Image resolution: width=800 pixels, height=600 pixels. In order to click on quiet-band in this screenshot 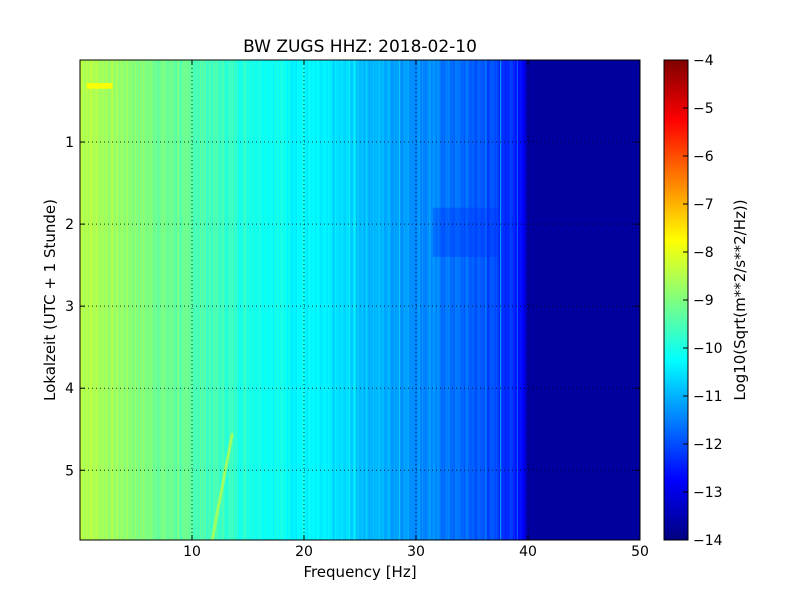, I will do `click(466, 232)`.